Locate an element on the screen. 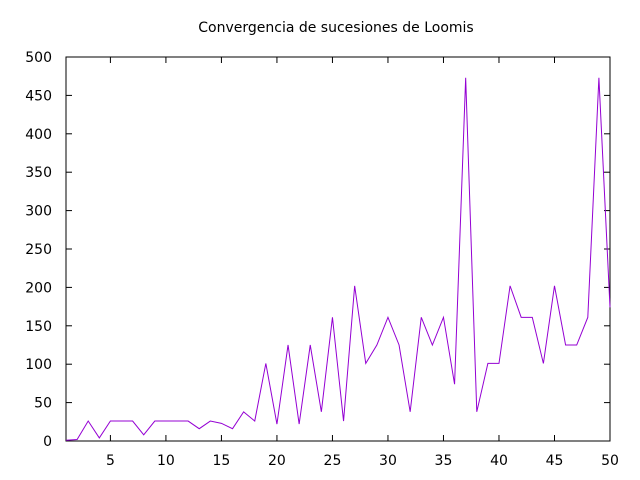 The height and width of the screenshot is (480, 640). x-tick-label: 10 is located at coordinates (166, 461).